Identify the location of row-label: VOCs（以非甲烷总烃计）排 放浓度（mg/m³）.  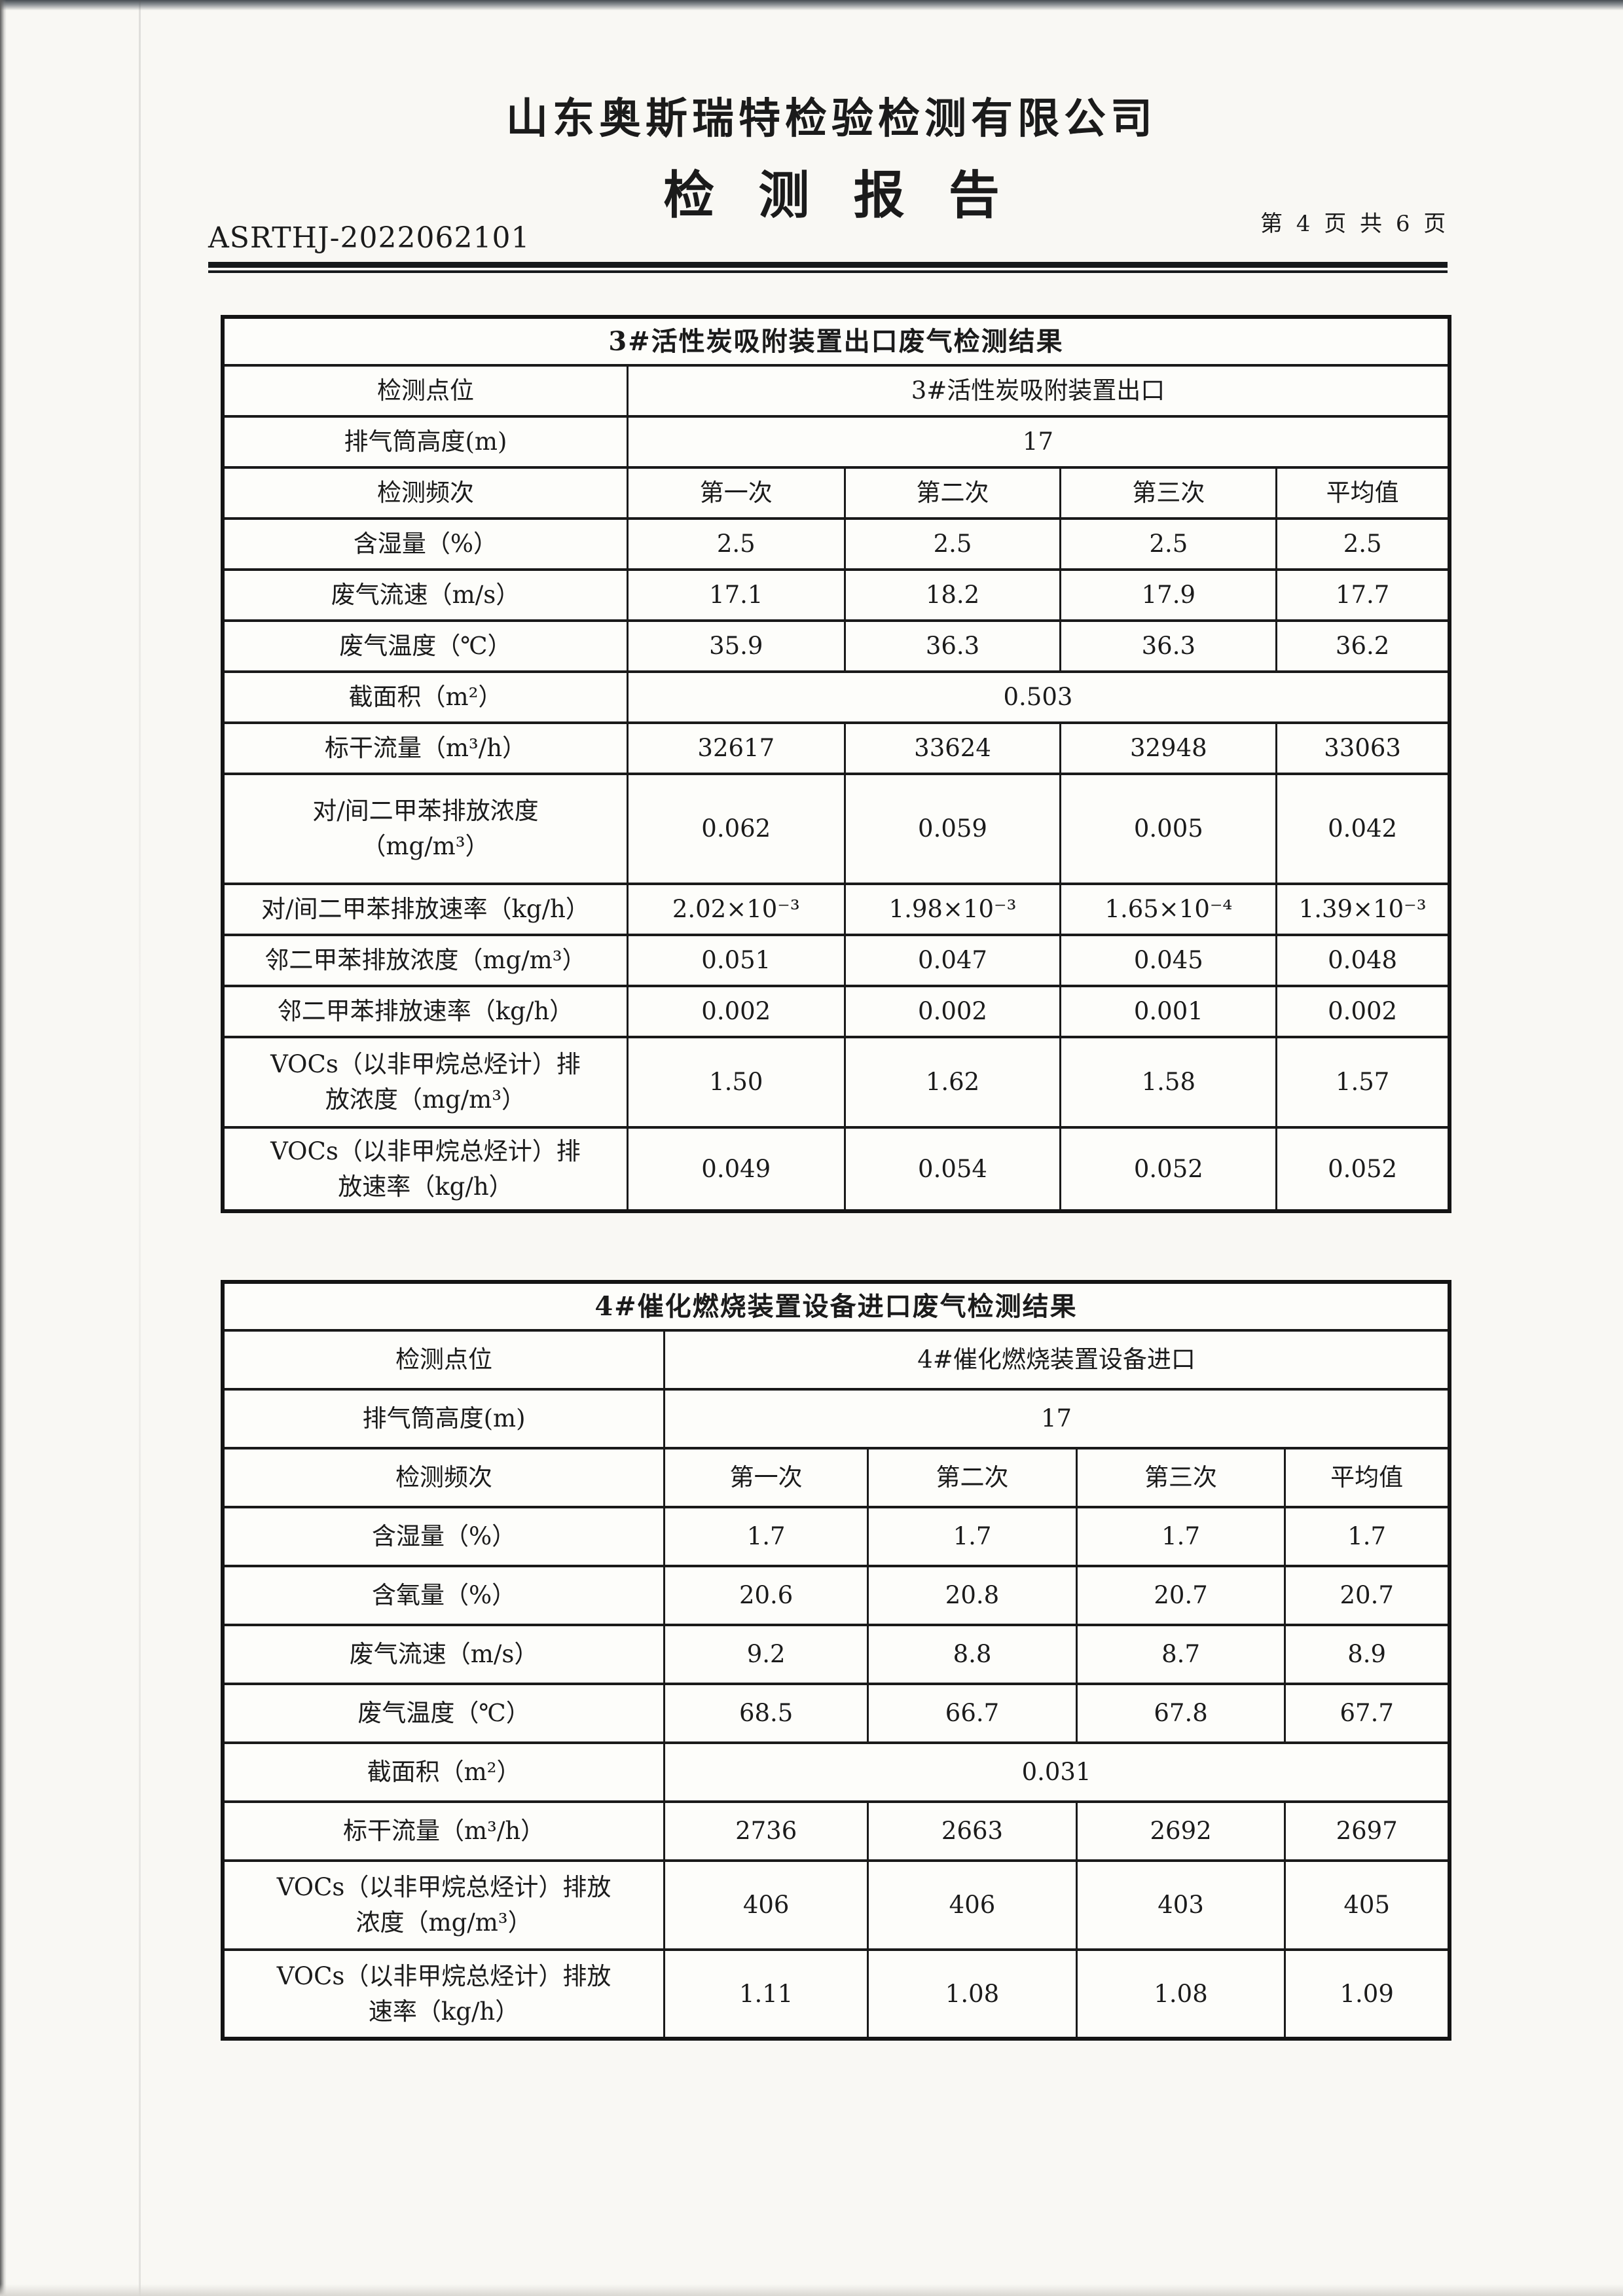
(425, 1082).